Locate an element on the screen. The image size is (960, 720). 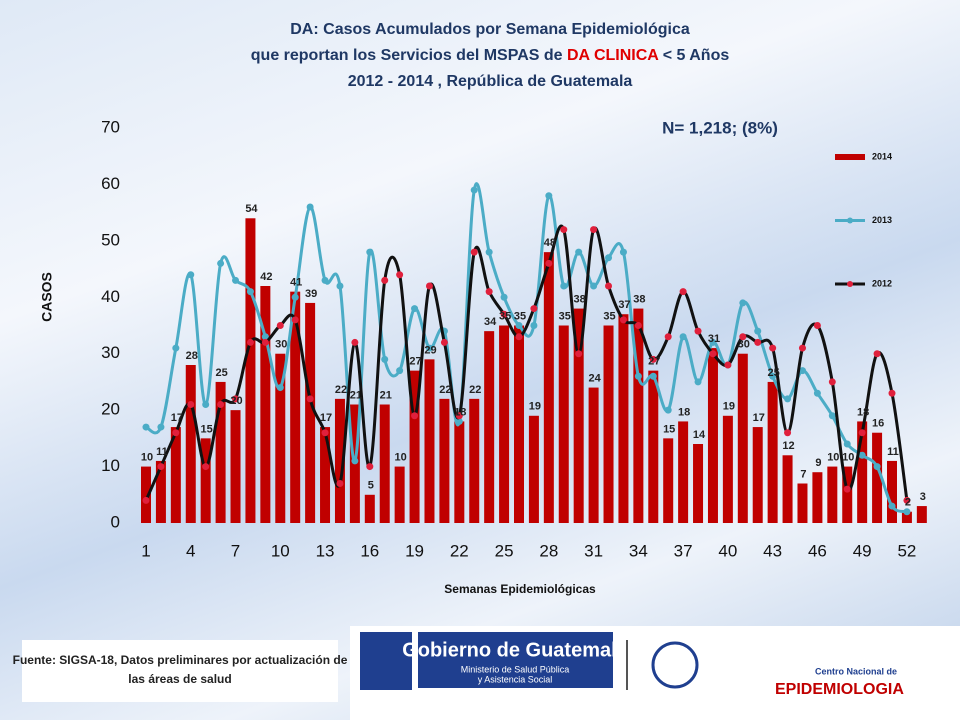
data-label: 16 is located at coordinates (878, 424).